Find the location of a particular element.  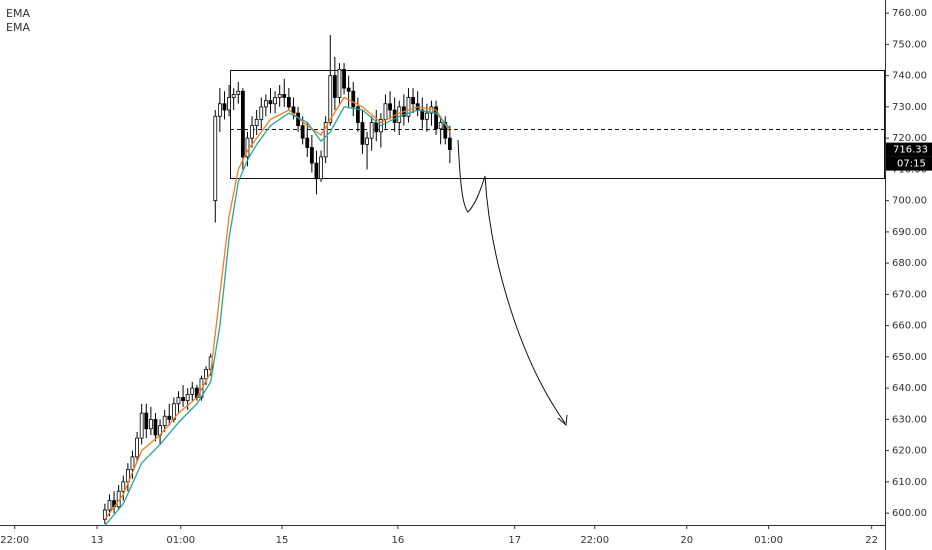

y-tick-label: 630.00 is located at coordinates (909, 419).